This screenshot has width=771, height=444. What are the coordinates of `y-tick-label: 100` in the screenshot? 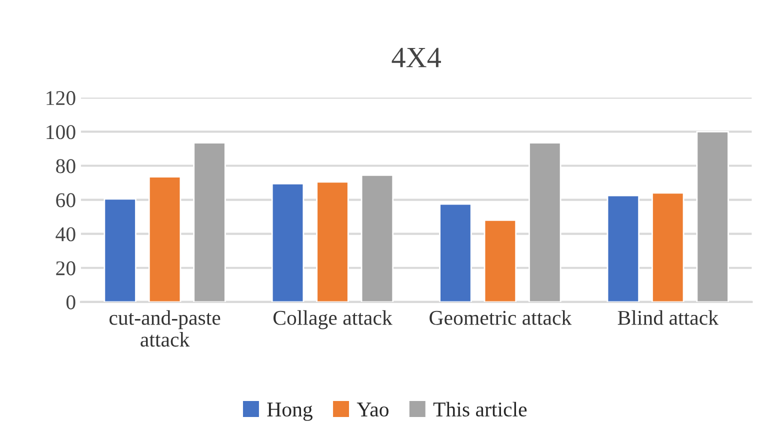 It's located at (61, 132).